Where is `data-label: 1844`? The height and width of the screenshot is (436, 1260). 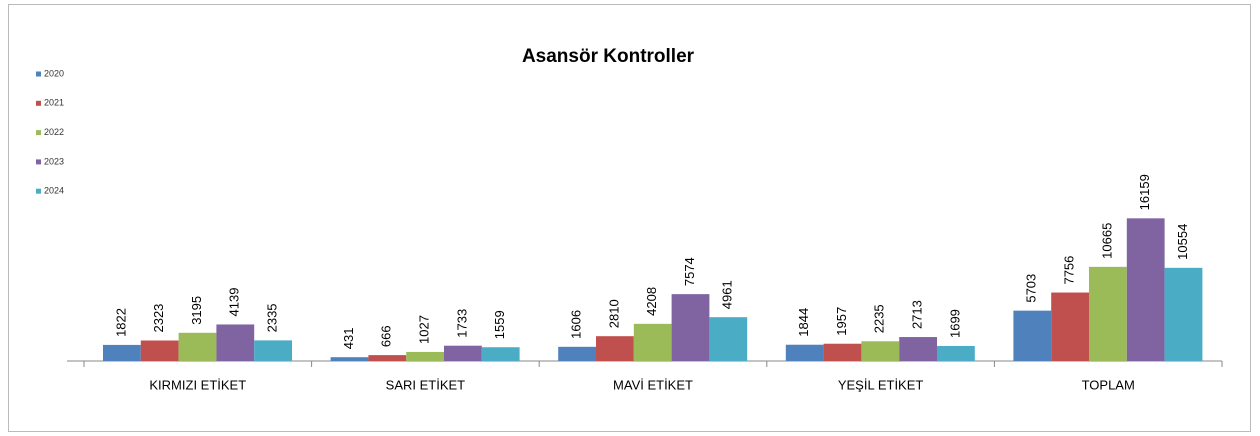 data-label: 1844 is located at coordinates (803, 322).